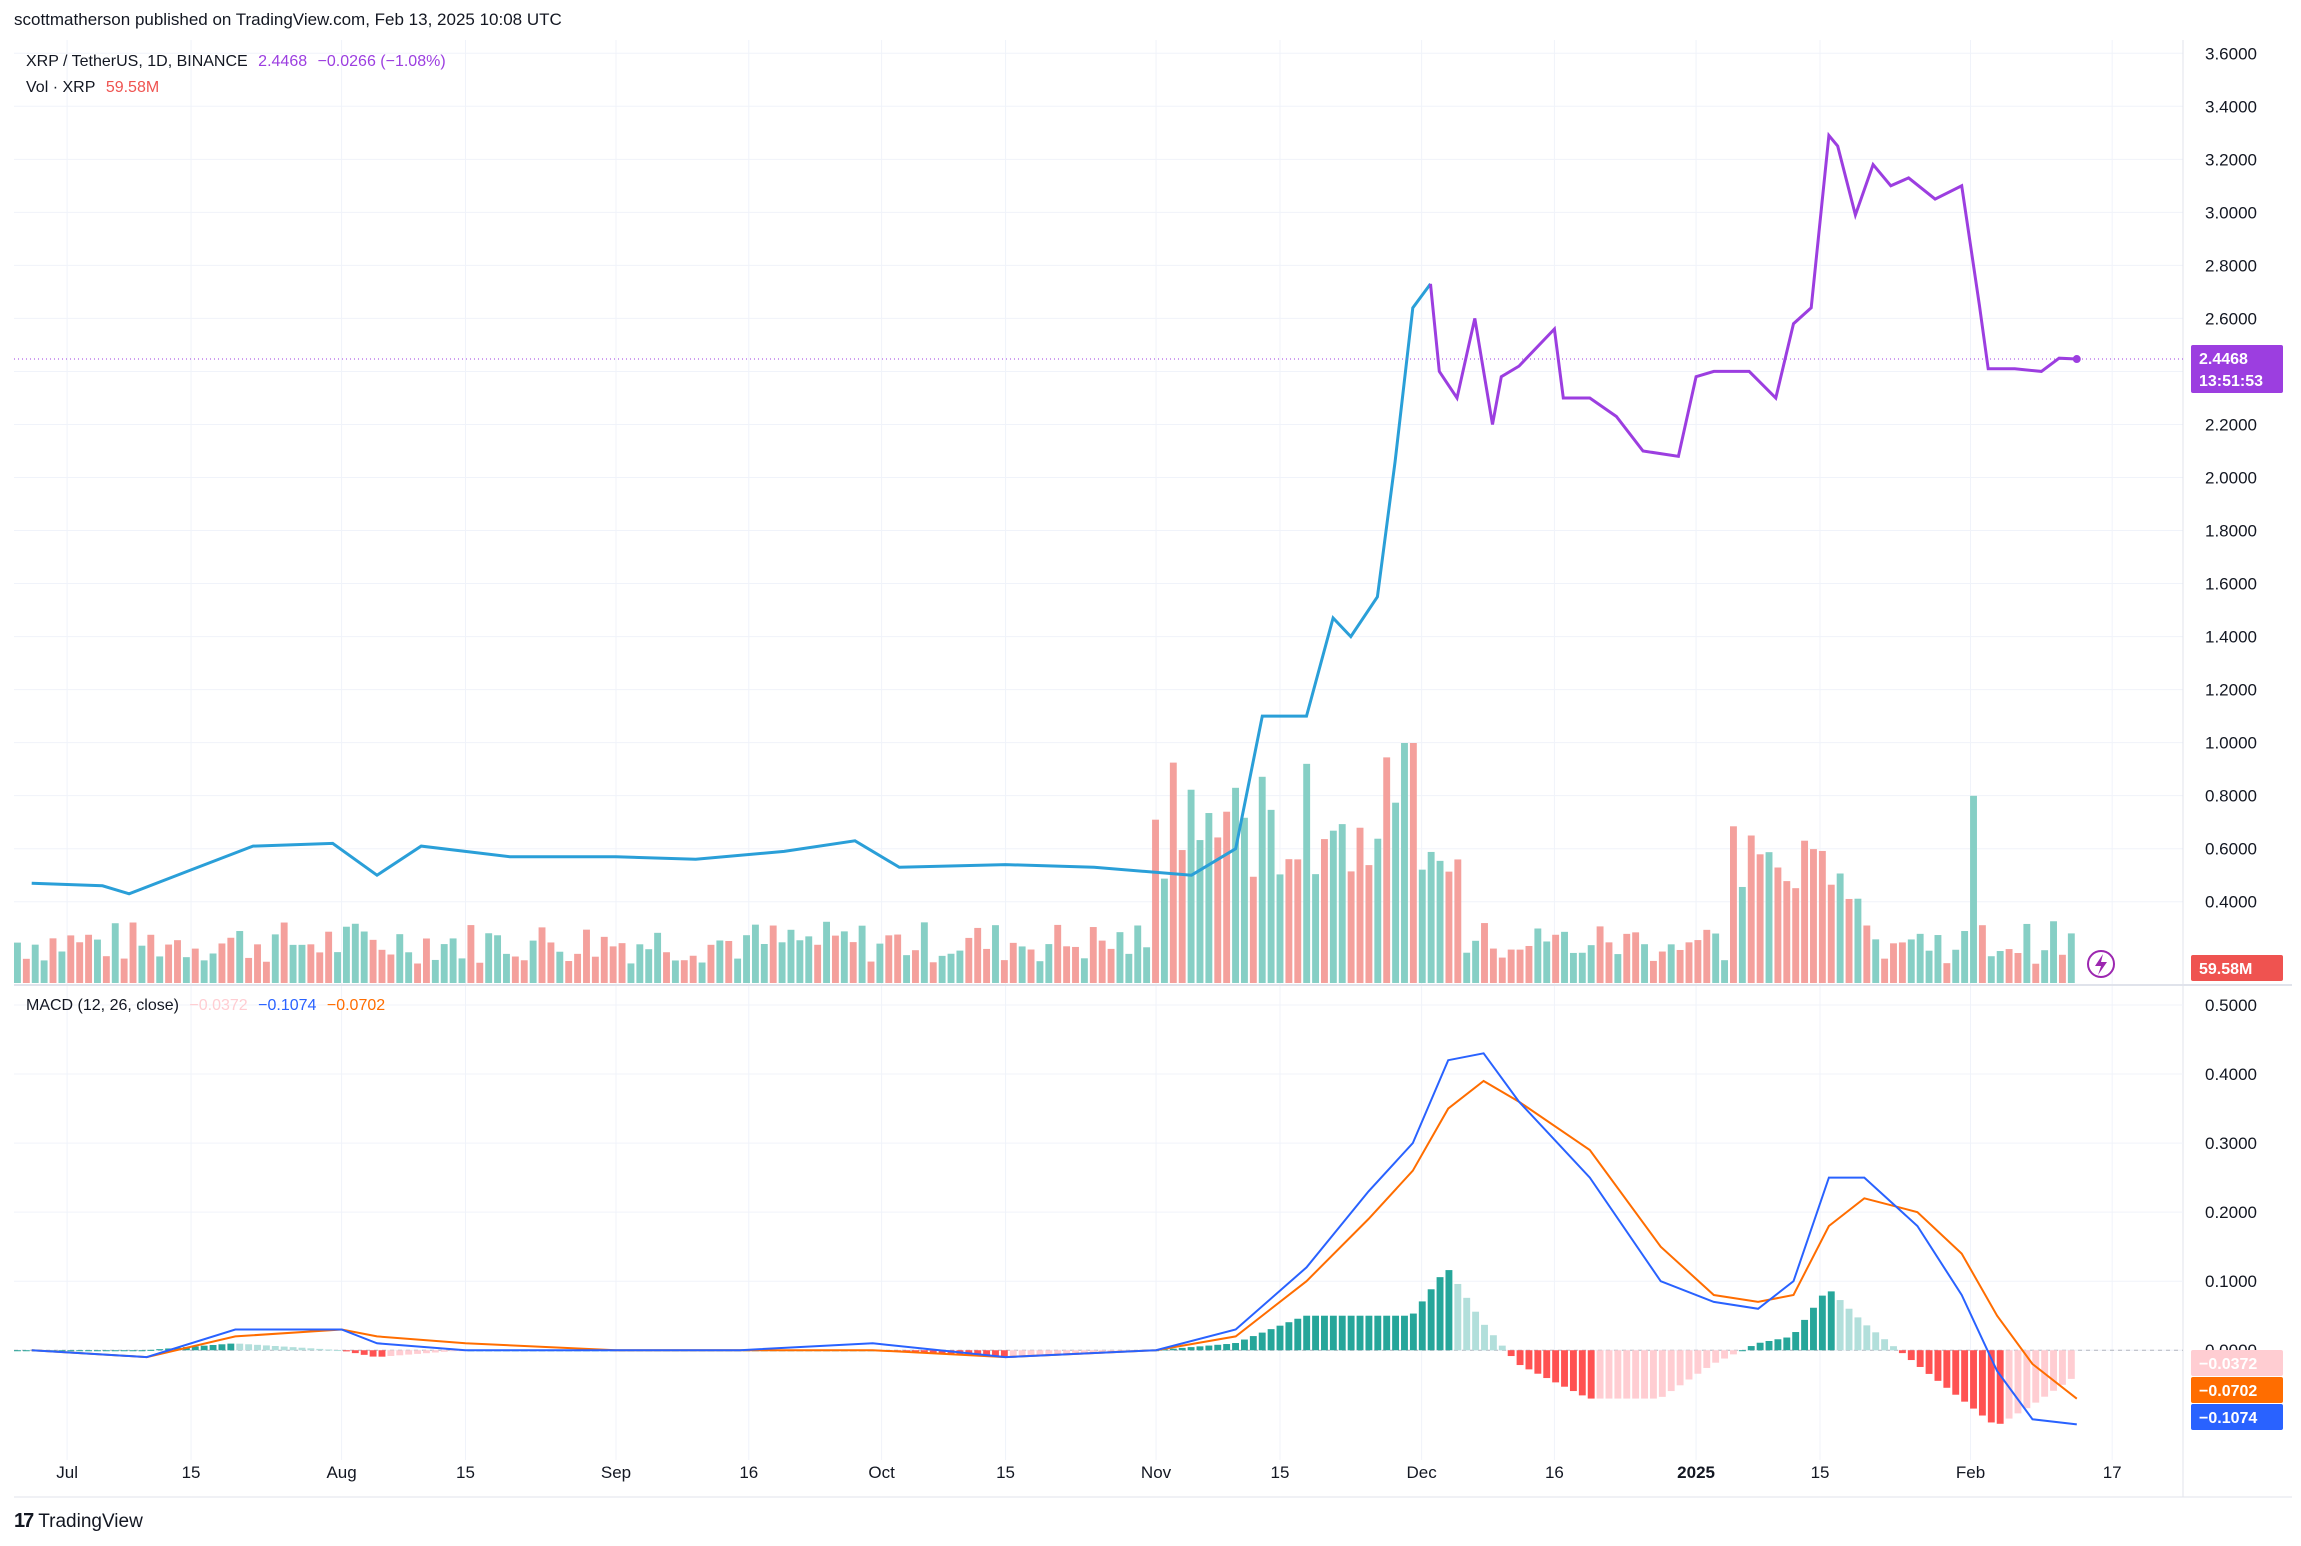  I want to click on tradingview-logo: 17 TradingView, so click(78, 1521).